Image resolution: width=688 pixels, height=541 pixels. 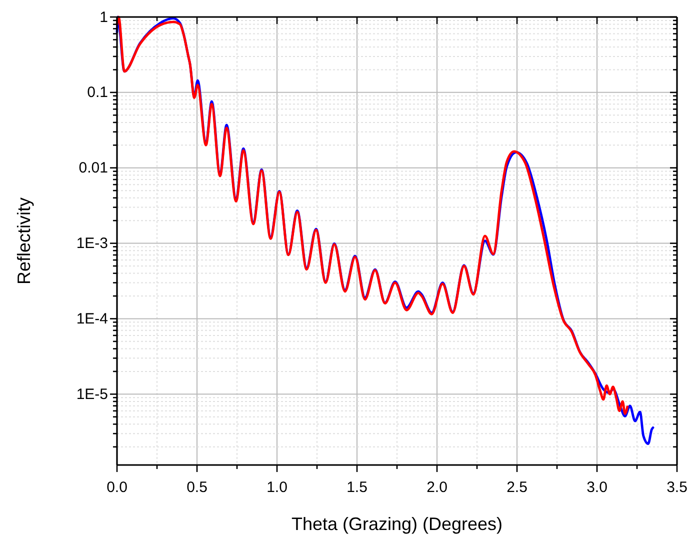 What do you see at coordinates (97, 93) in the screenshot?
I see `y-tick-label: 0.1` at bounding box center [97, 93].